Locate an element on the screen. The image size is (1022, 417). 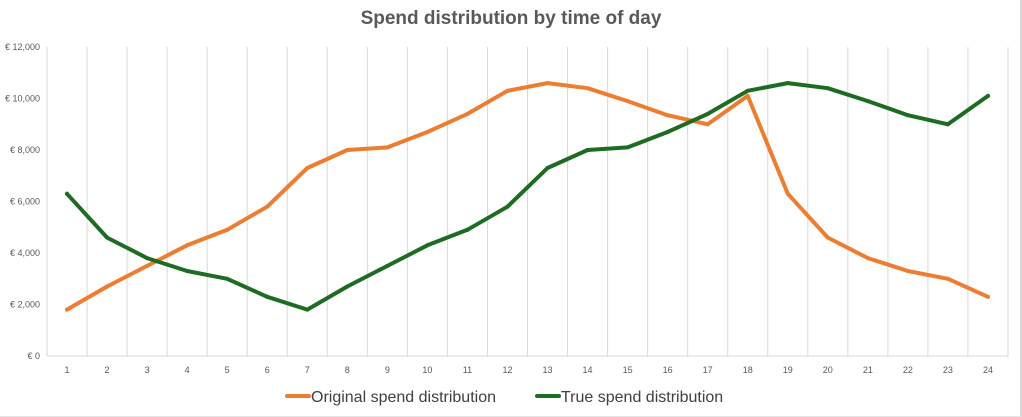
x-tick-label: 10 is located at coordinates (427, 370).